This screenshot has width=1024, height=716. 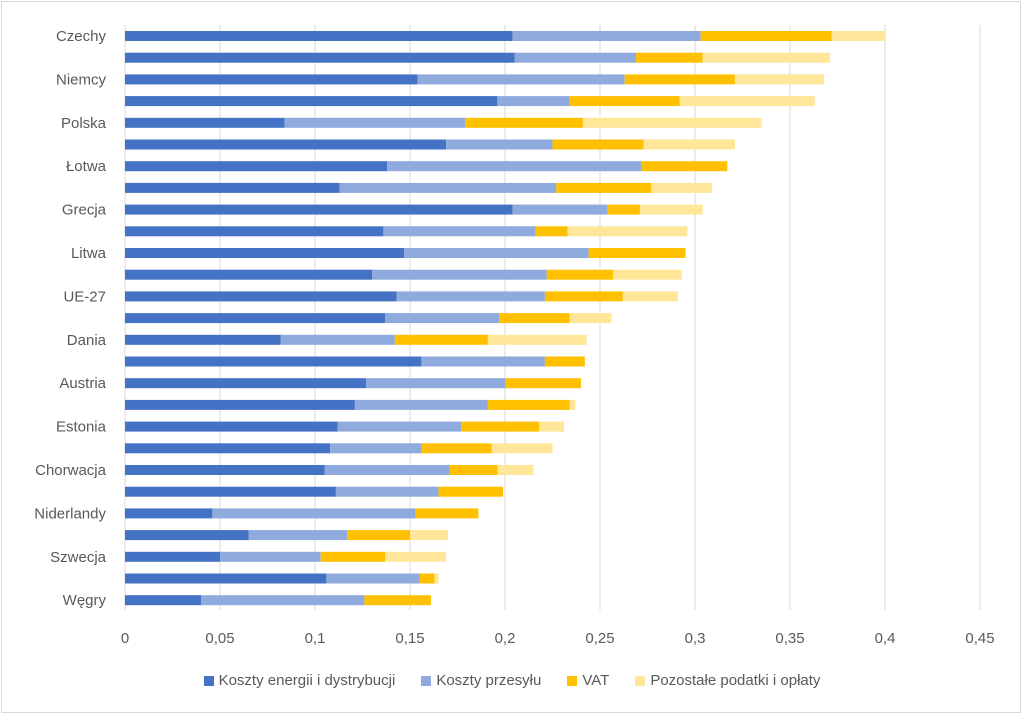 What do you see at coordinates (81, 79) in the screenshot?
I see `category-label: Niemcy` at bounding box center [81, 79].